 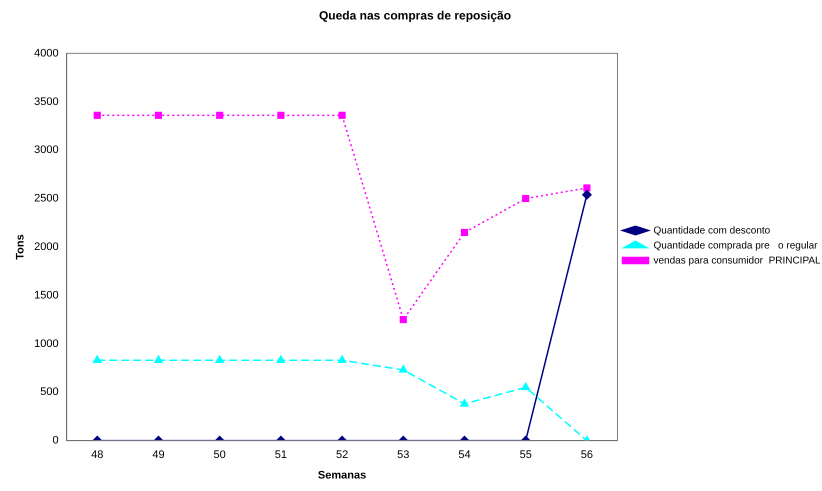 I want to click on y-tick-label: 1000, so click(x=46, y=344).